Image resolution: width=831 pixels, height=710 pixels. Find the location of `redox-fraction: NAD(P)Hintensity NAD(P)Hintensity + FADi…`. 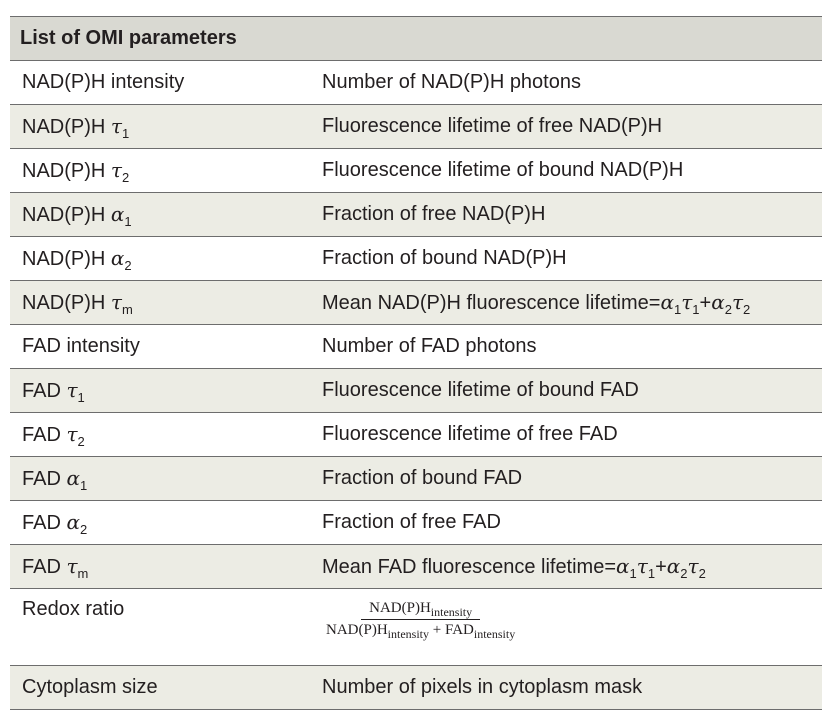

redox-fraction: NAD(P)Hintensity NAD(P)Hintensity + FADi… is located at coordinates (420, 620).